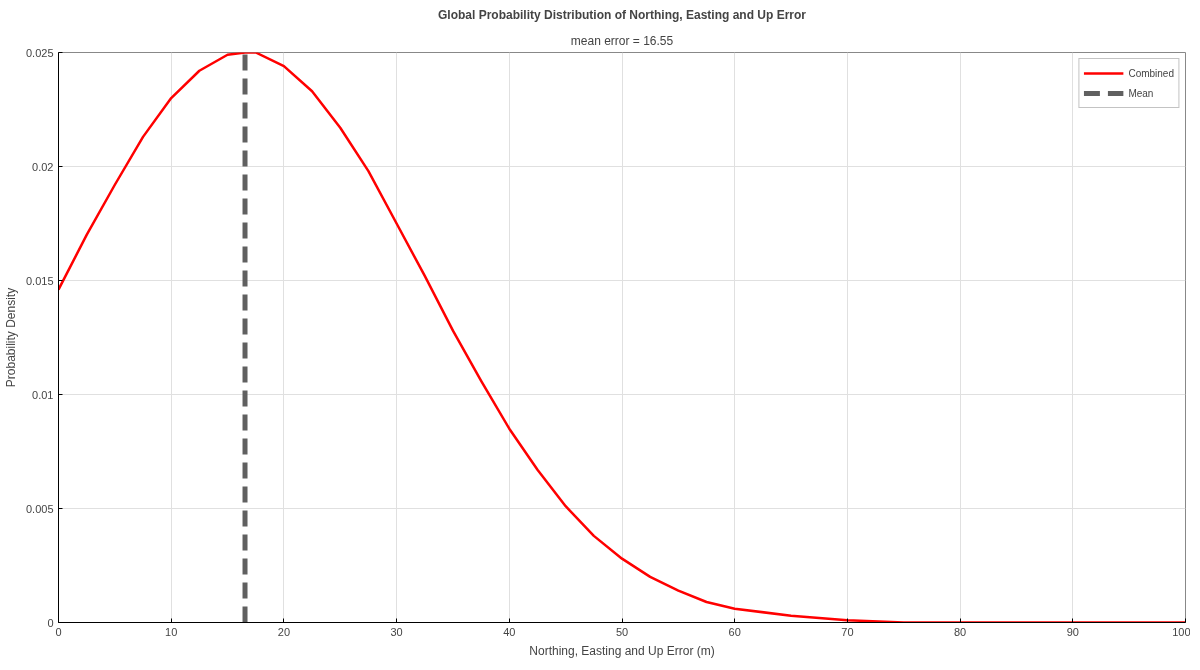 The image size is (1200, 670). What do you see at coordinates (396, 631) in the screenshot?
I see `x-tick-label: 30` at bounding box center [396, 631].